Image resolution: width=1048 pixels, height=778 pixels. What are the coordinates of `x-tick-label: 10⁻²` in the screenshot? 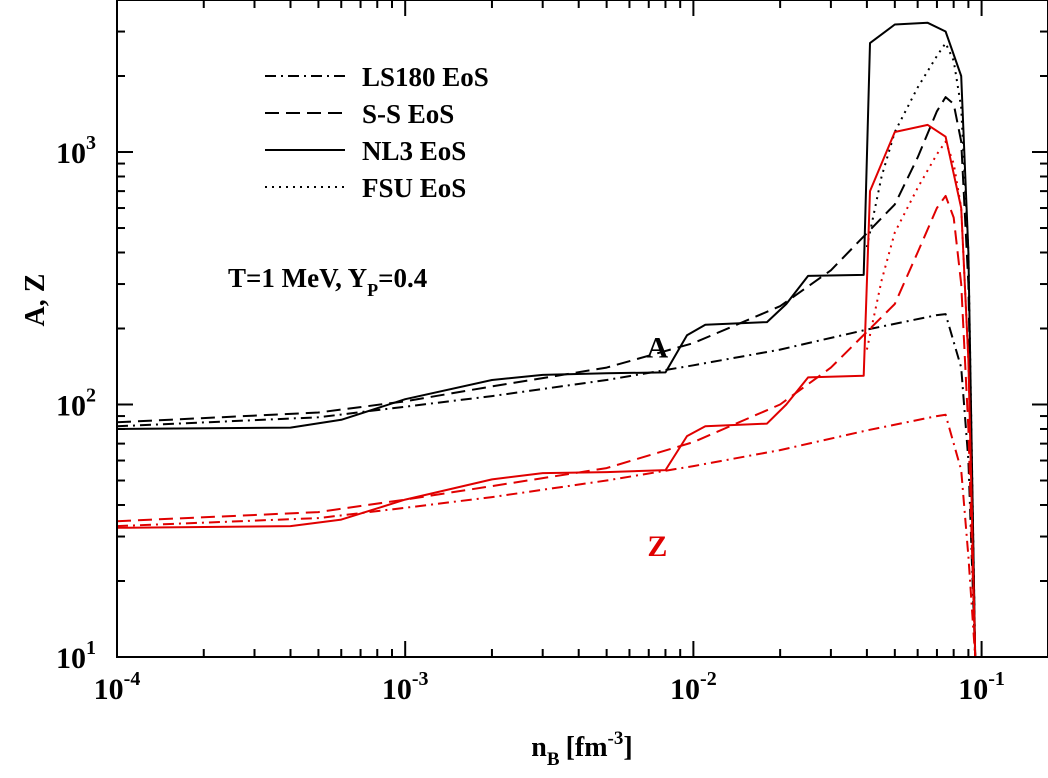 It's located at (693, 687).